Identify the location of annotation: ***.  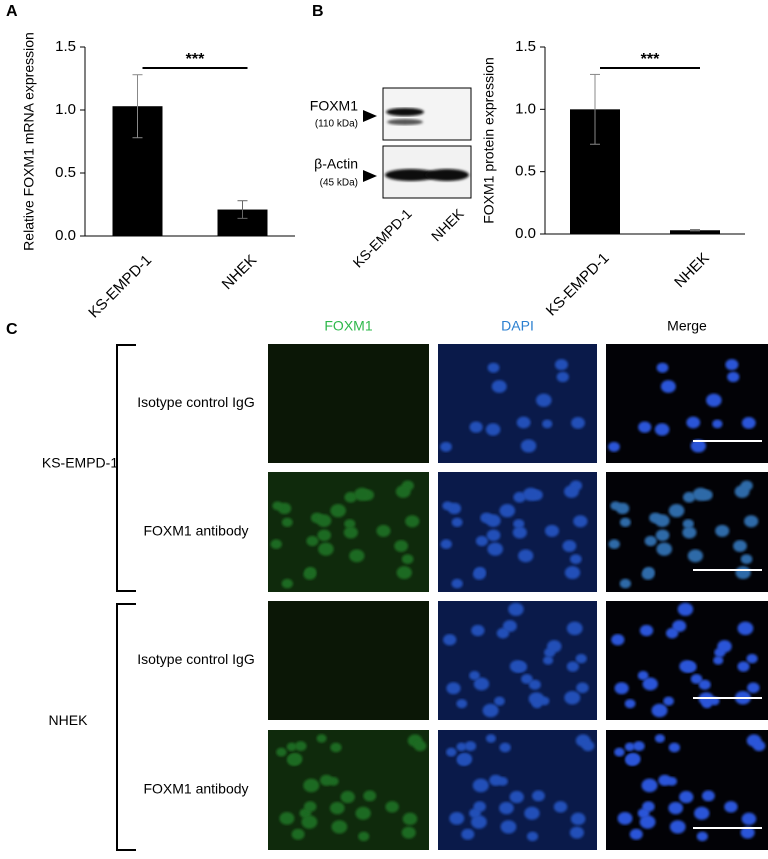
(650, 59).